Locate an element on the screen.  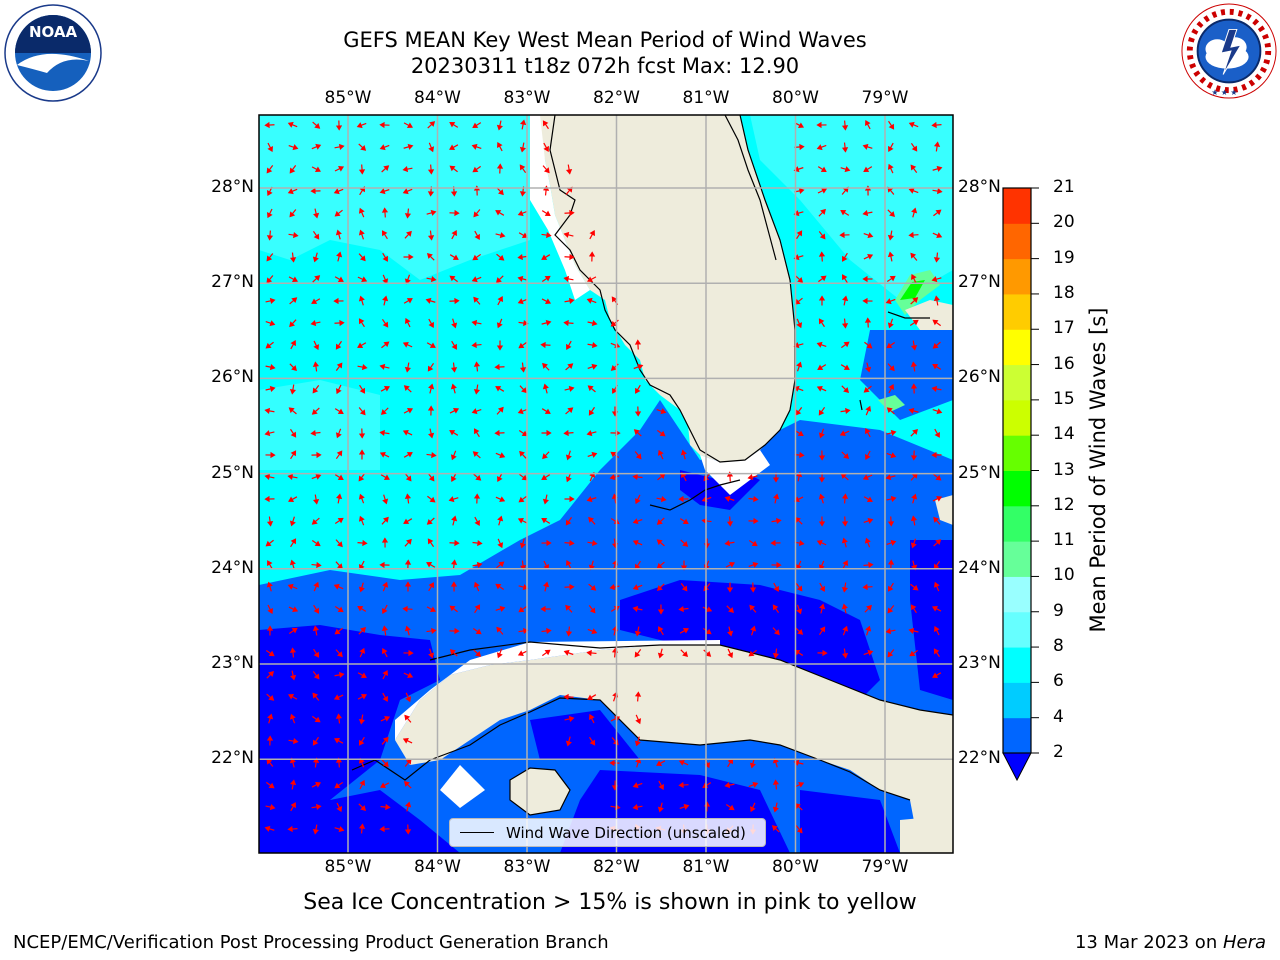
lon-tick-label-bottom: 82°W is located at coordinates (616, 867).